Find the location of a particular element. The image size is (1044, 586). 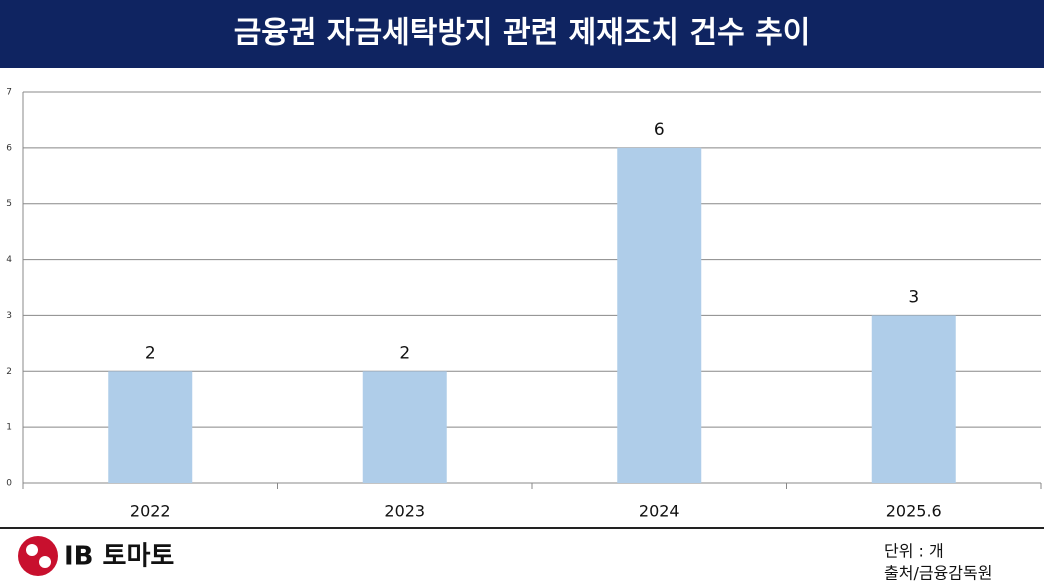

x-tick-label: 2024 is located at coordinates (659, 511).